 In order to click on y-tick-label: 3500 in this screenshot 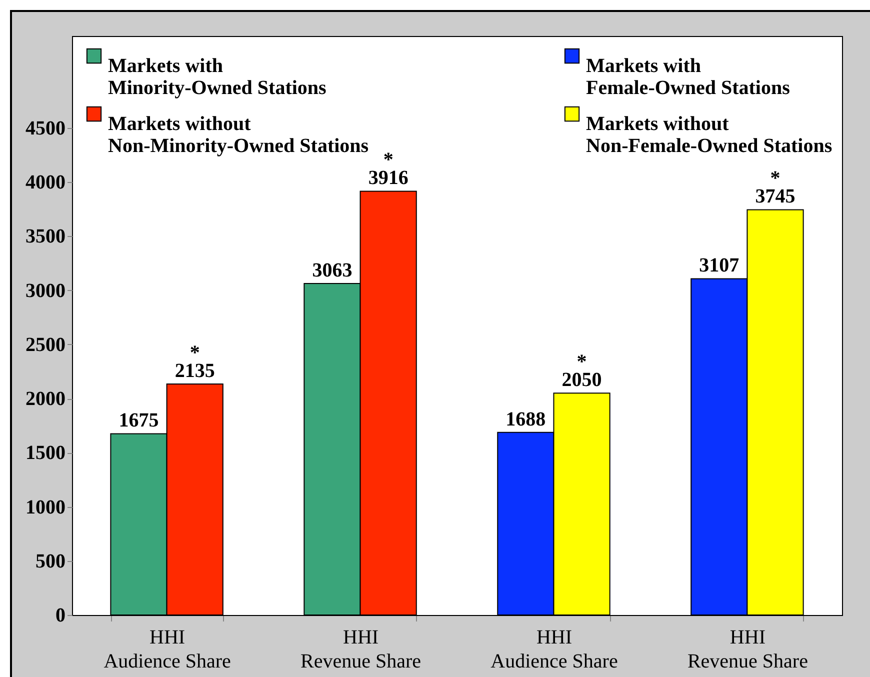, I will do `click(46, 237)`.